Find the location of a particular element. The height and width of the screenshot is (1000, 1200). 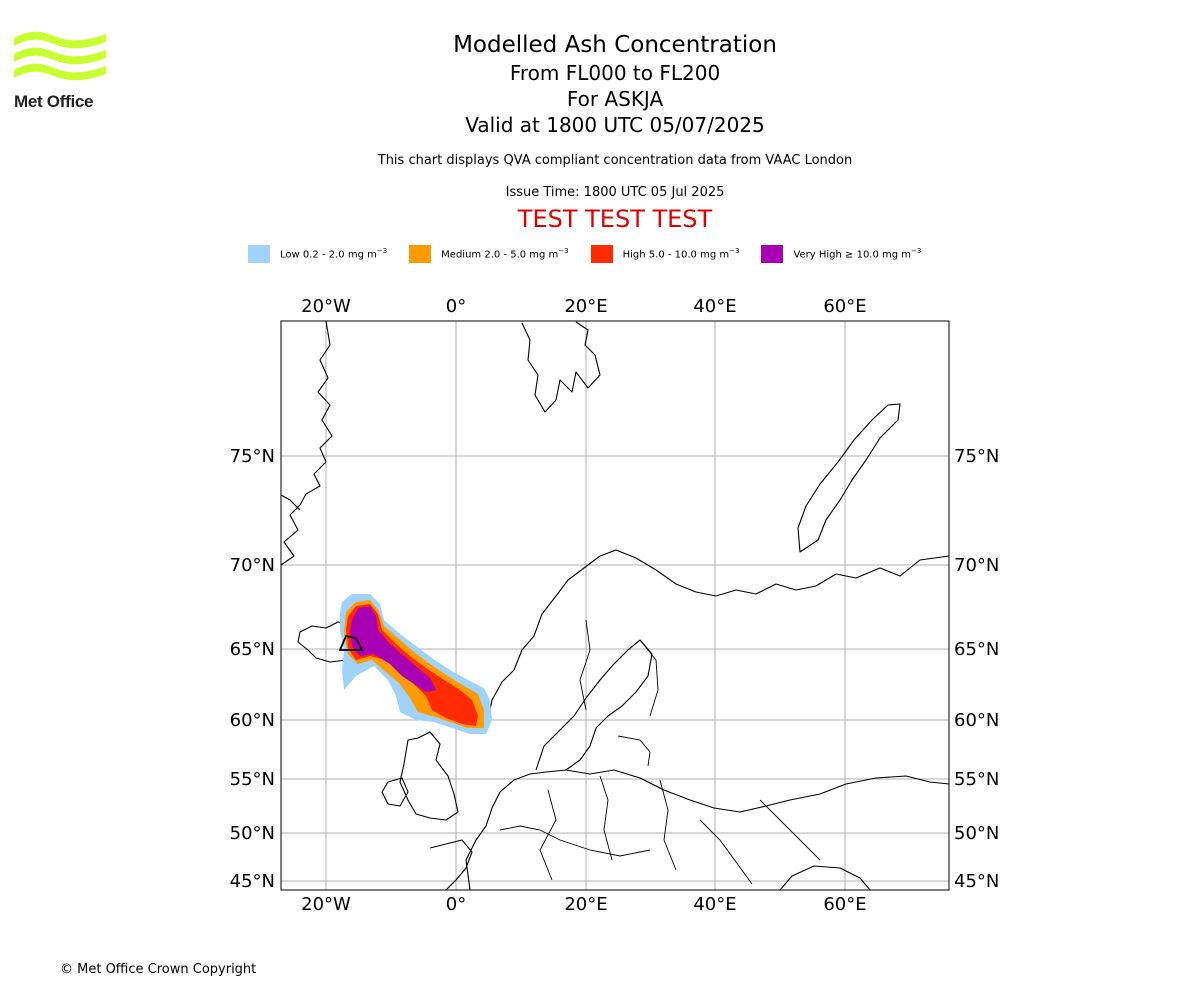

legend-swatch-very-high is located at coordinates (772, 254).